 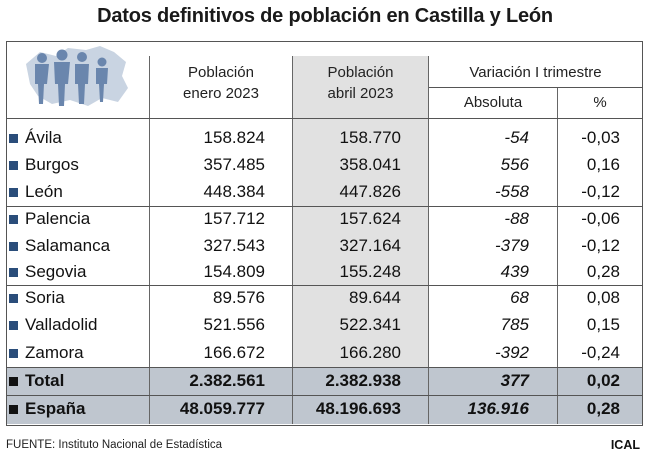 What do you see at coordinates (77, 76) in the screenshot?
I see `people-on-map-icon` at bounding box center [77, 76].